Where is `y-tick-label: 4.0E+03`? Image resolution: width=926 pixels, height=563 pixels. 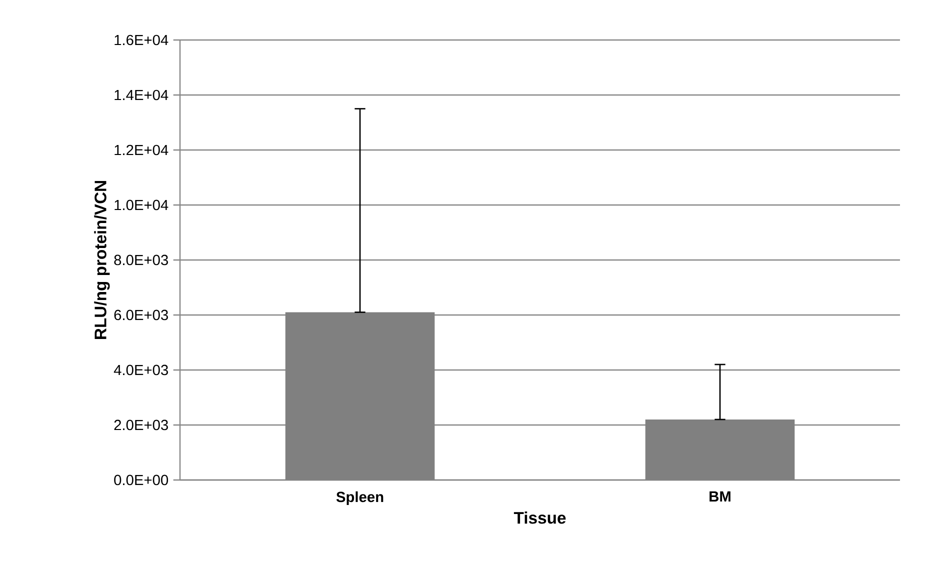 y-tick-label: 4.0E+03 is located at coordinates (141, 370).